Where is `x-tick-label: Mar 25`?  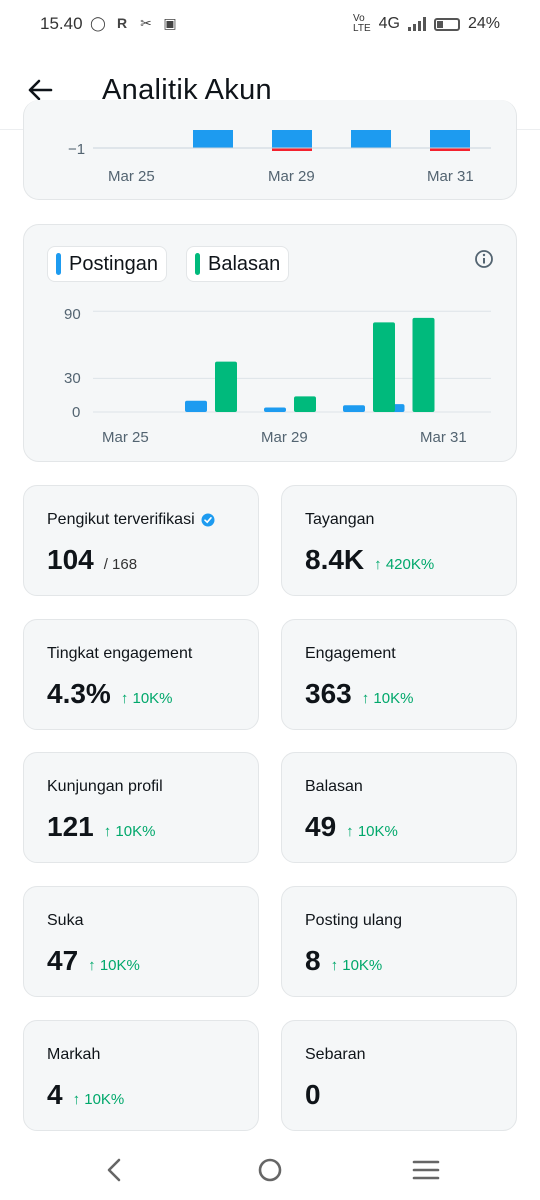 x-tick-label: Mar 25 is located at coordinates (125, 437).